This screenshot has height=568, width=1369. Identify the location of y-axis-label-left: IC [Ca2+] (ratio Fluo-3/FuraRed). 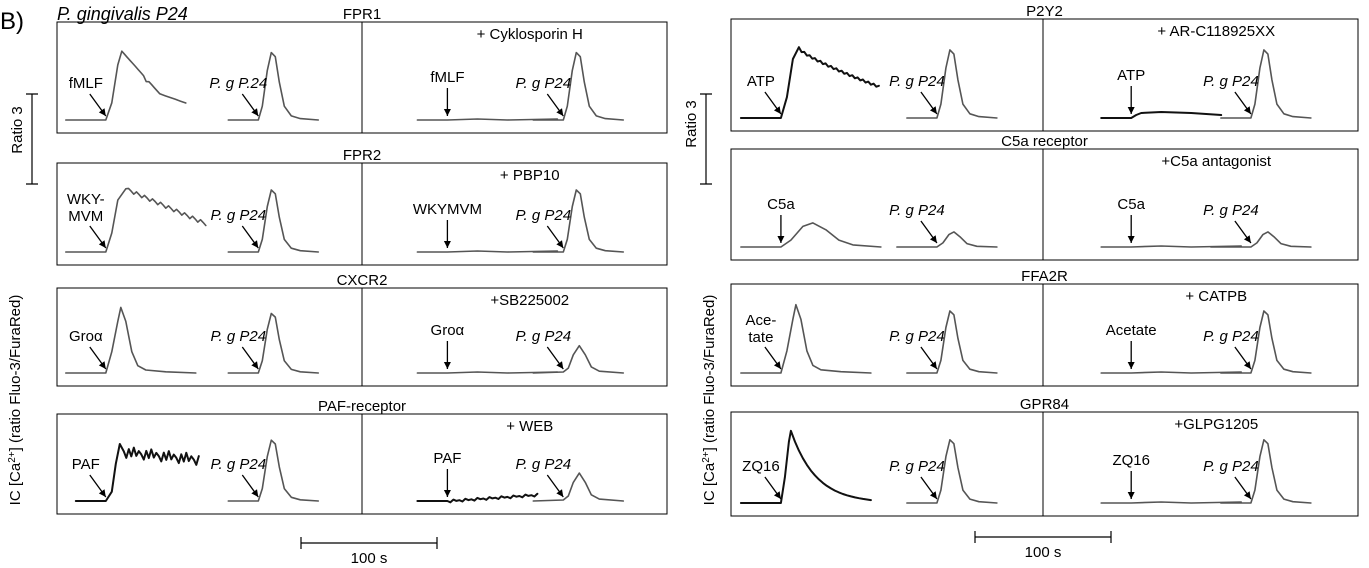
(16, 400).